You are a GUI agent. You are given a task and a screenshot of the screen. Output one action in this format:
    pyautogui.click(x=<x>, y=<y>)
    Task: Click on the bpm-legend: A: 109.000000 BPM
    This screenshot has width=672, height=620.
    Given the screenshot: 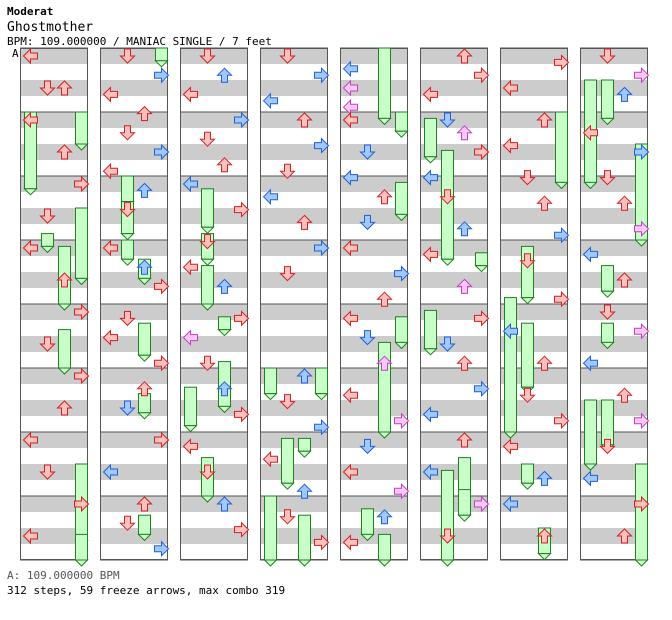 What is the action you would take?
    pyautogui.click(x=63, y=575)
    